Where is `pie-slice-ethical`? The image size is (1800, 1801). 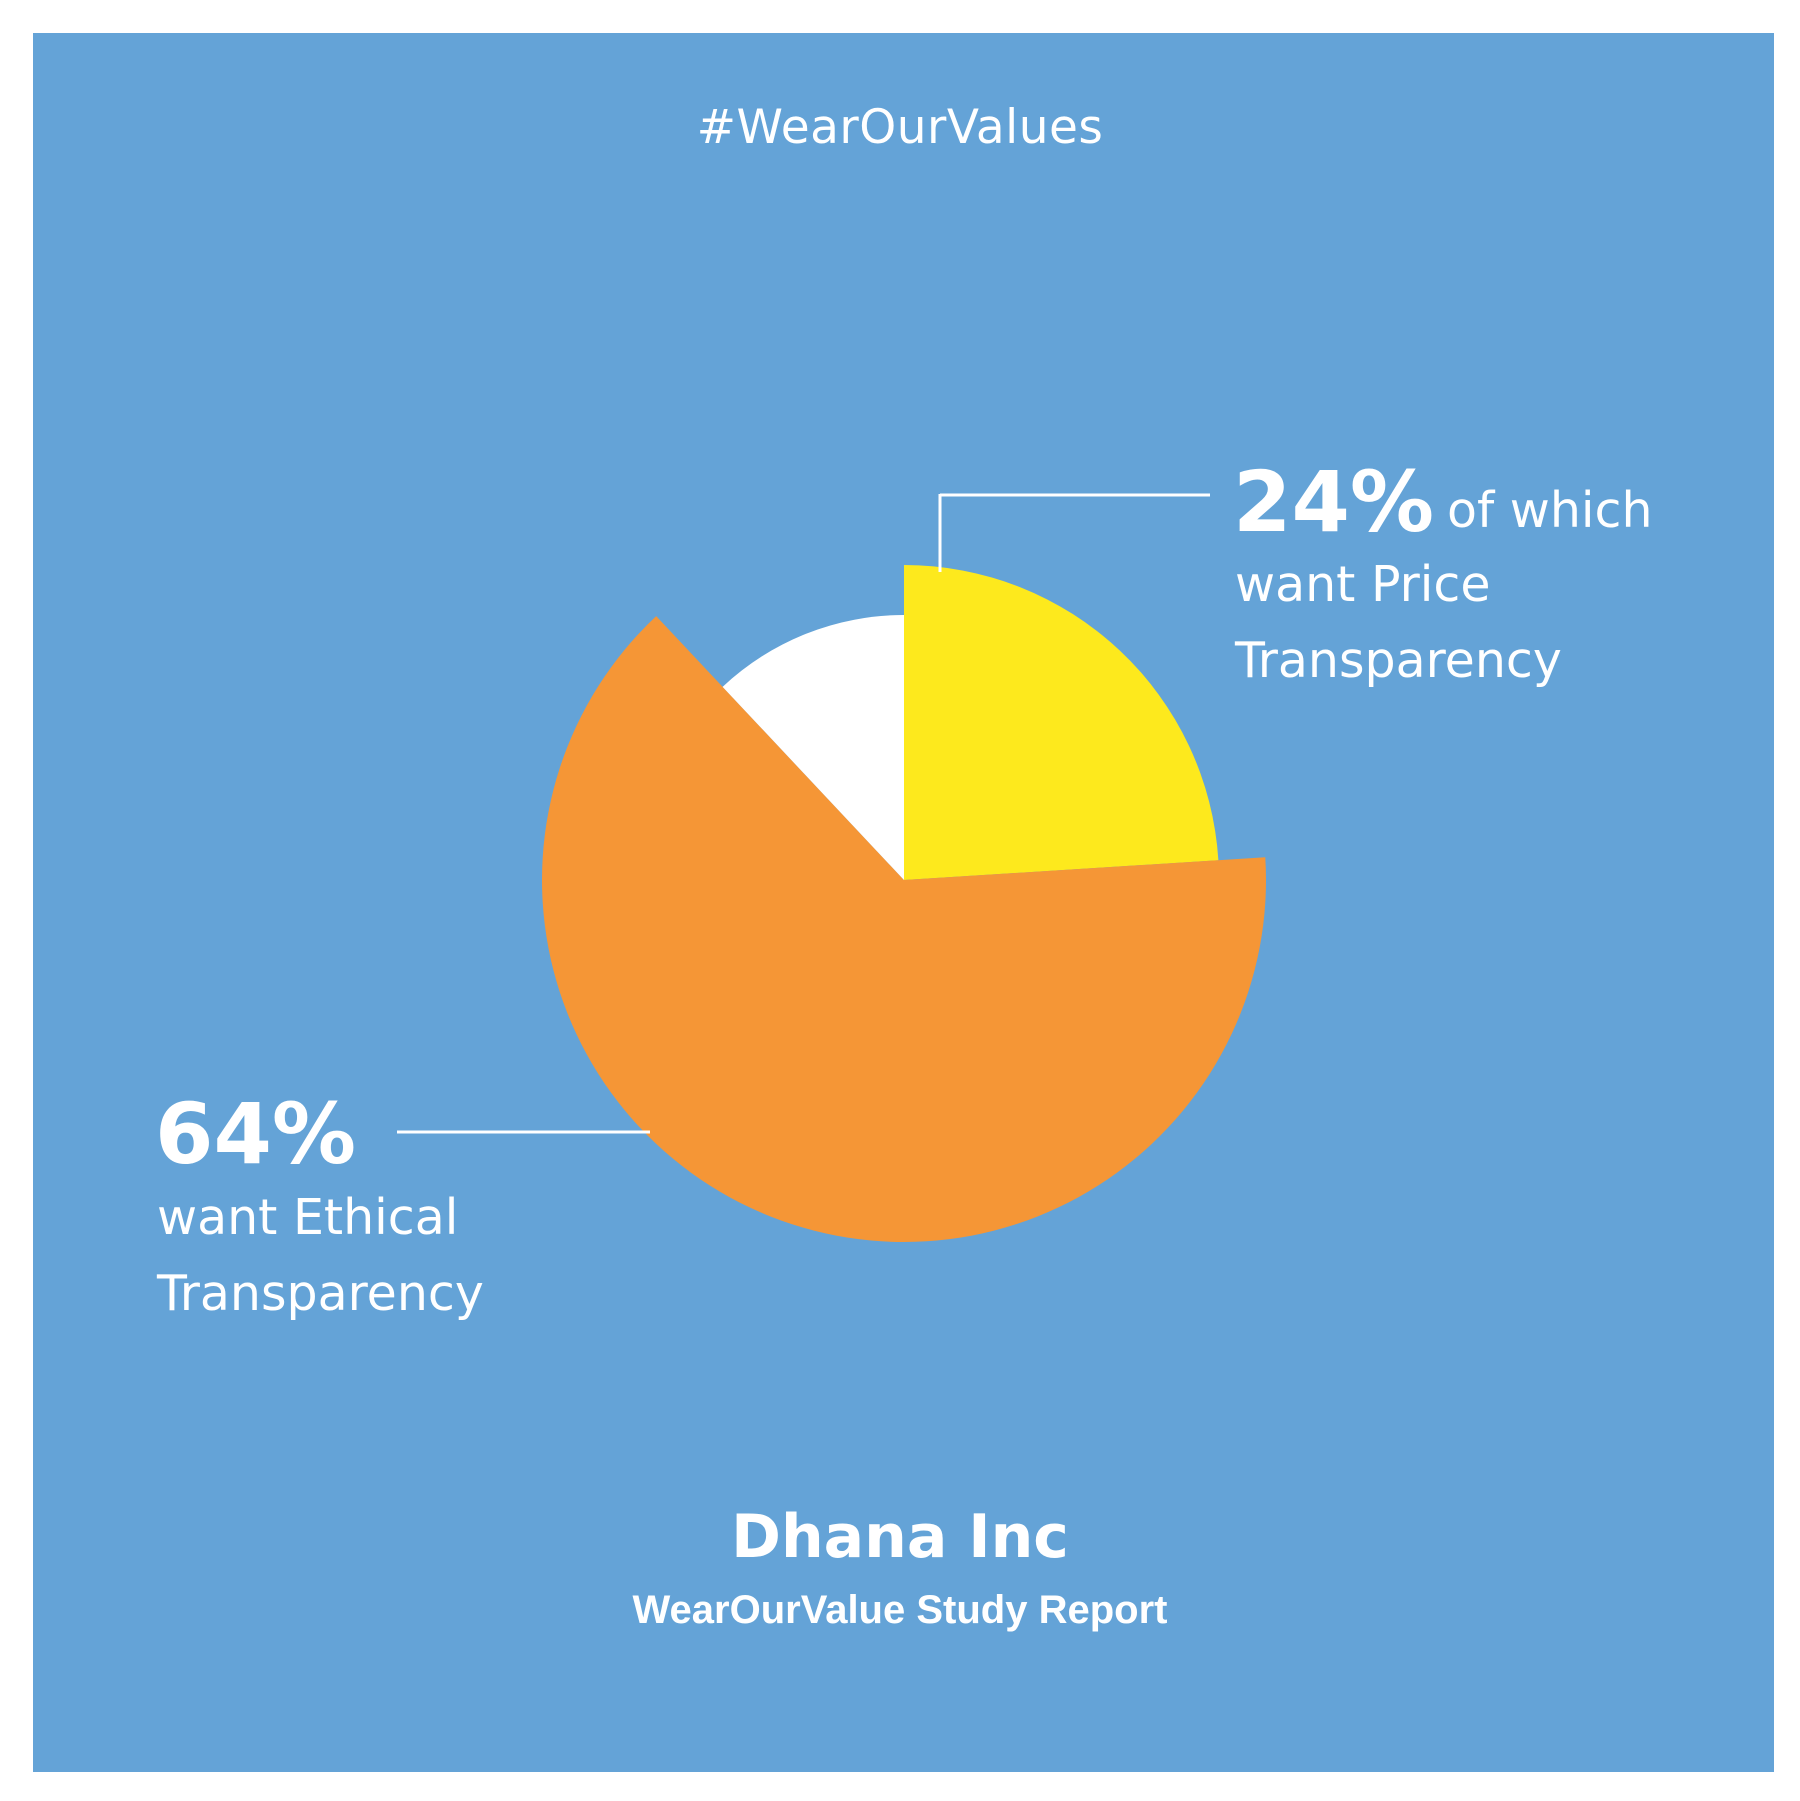 pie-slice-ethical is located at coordinates (903, 929).